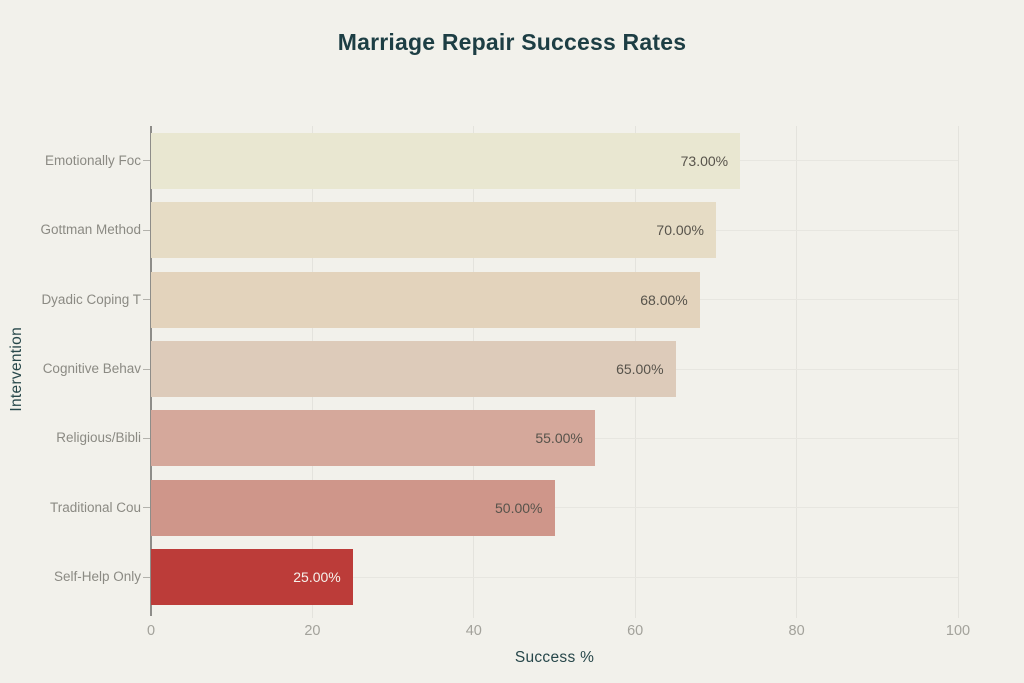 The width and height of the screenshot is (1024, 683). What do you see at coordinates (91, 299) in the screenshot?
I see `category-label: Dyadic Coping T` at bounding box center [91, 299].